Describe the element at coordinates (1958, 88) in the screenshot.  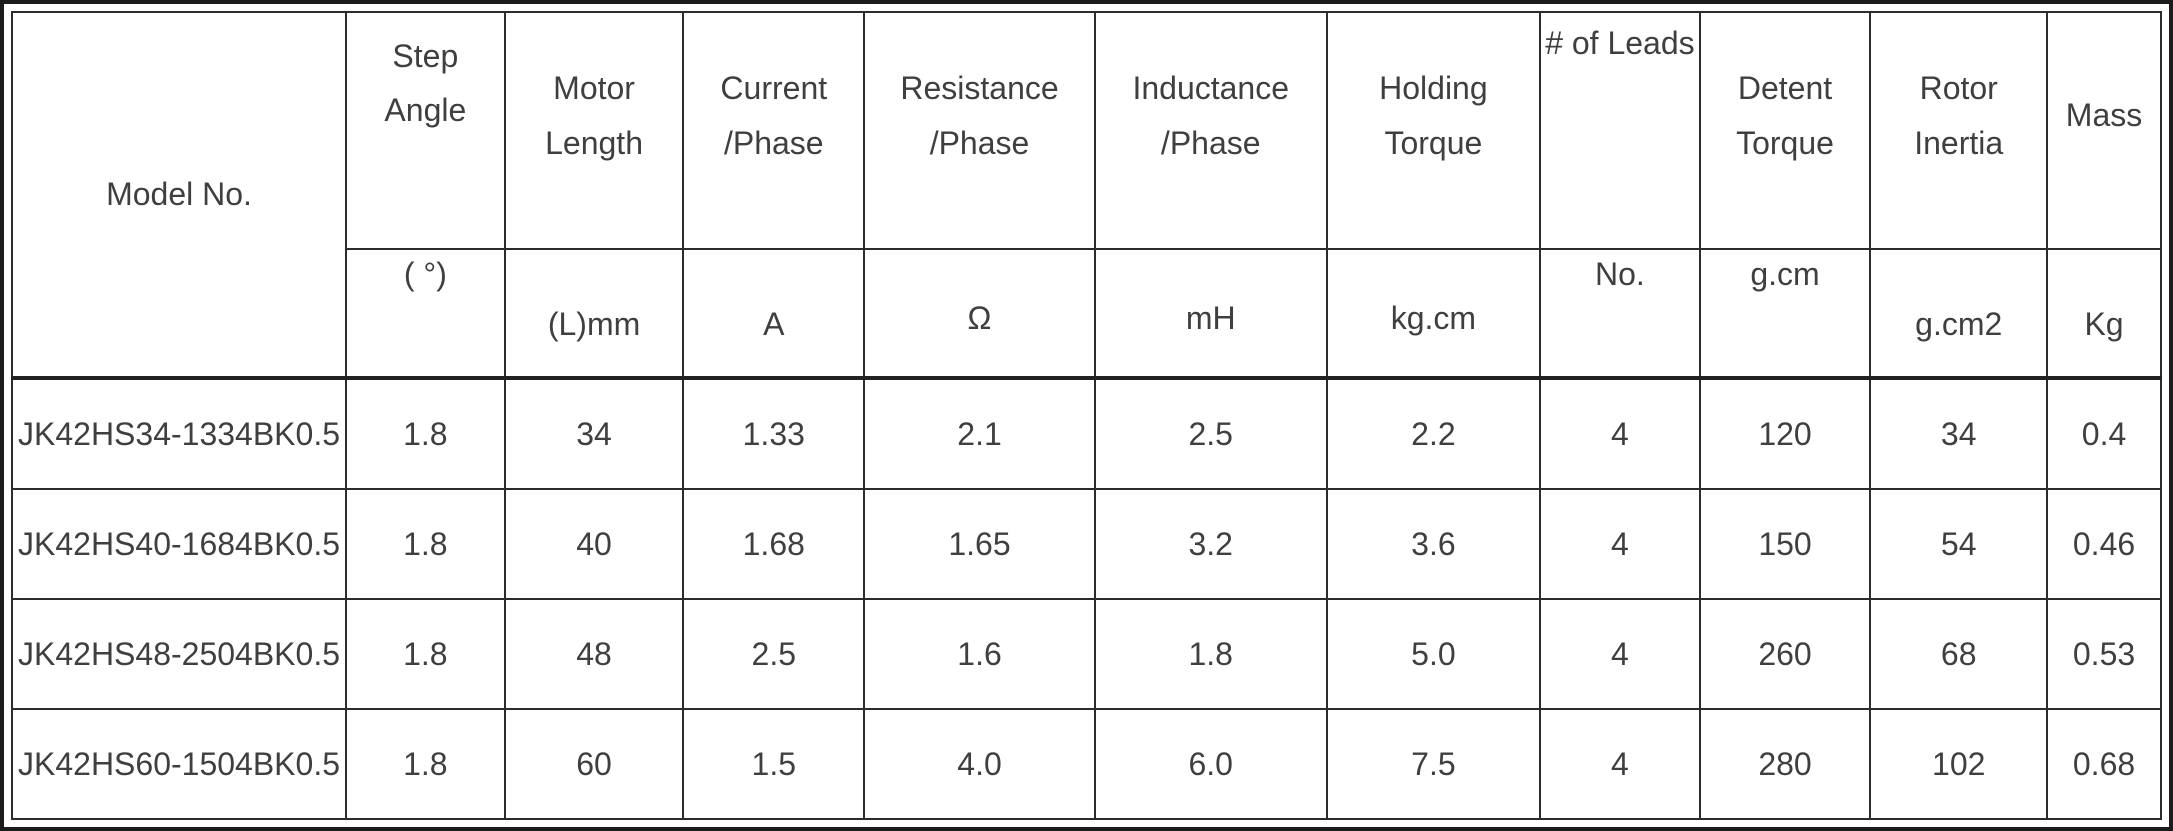
I see `header-label-rotor: Rotor` at that location.